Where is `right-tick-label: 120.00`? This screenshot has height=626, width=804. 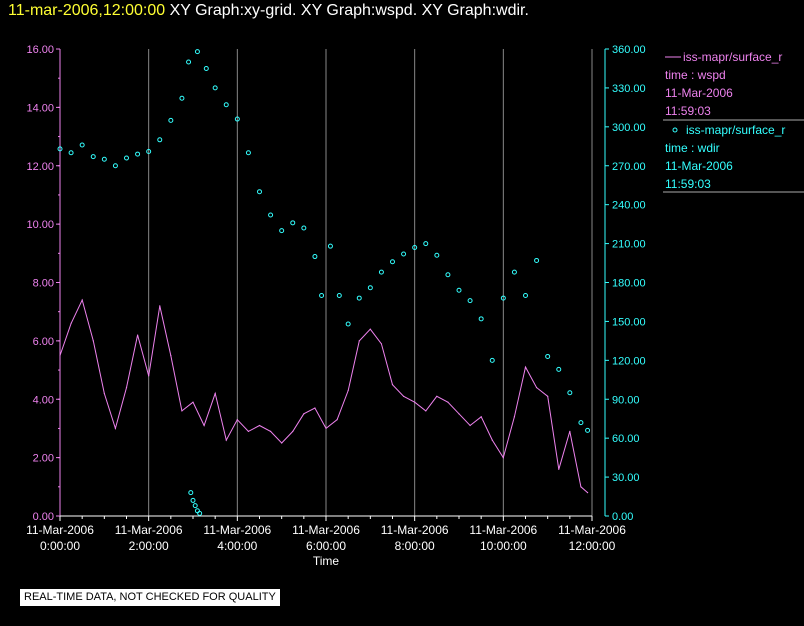 right-tick-label: 120.00 is located at coordinates (629, 361).